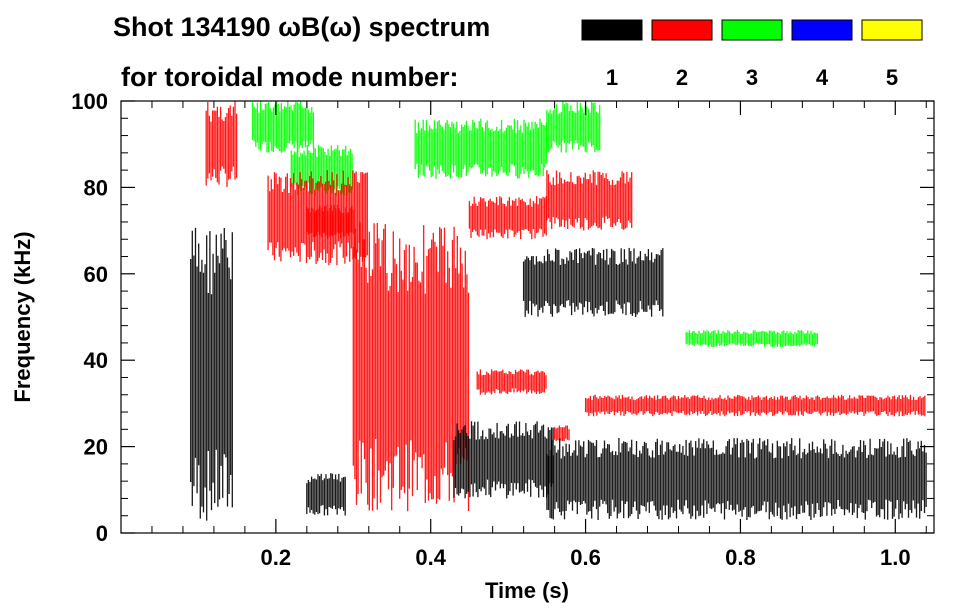  I want to click on y-tick-label: 60, so click(96, 274).